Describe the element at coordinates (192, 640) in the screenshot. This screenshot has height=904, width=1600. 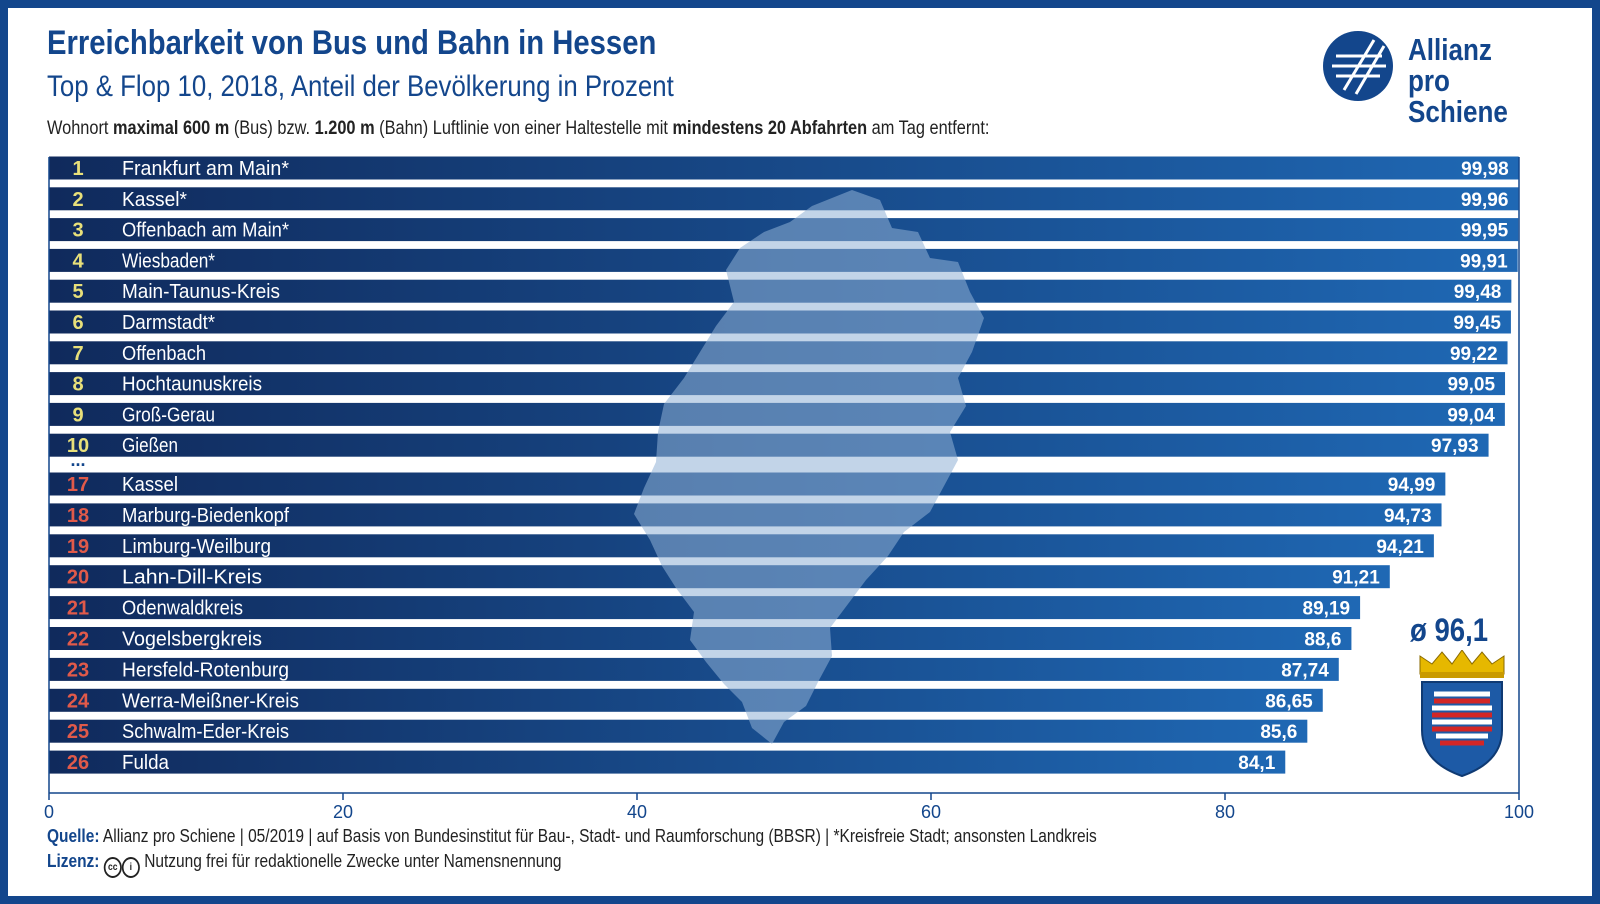
I see `category-label: Vogelsbergkreis` at that location.